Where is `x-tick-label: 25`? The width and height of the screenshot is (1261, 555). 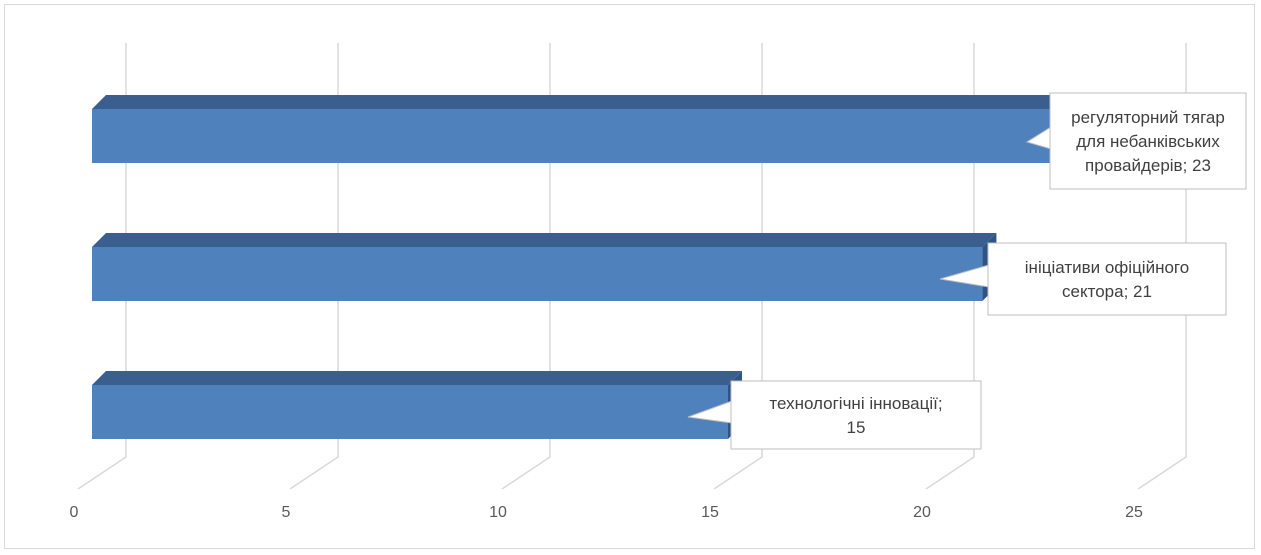
x-tick-label: 25 is located at coordinates (1134, 512).